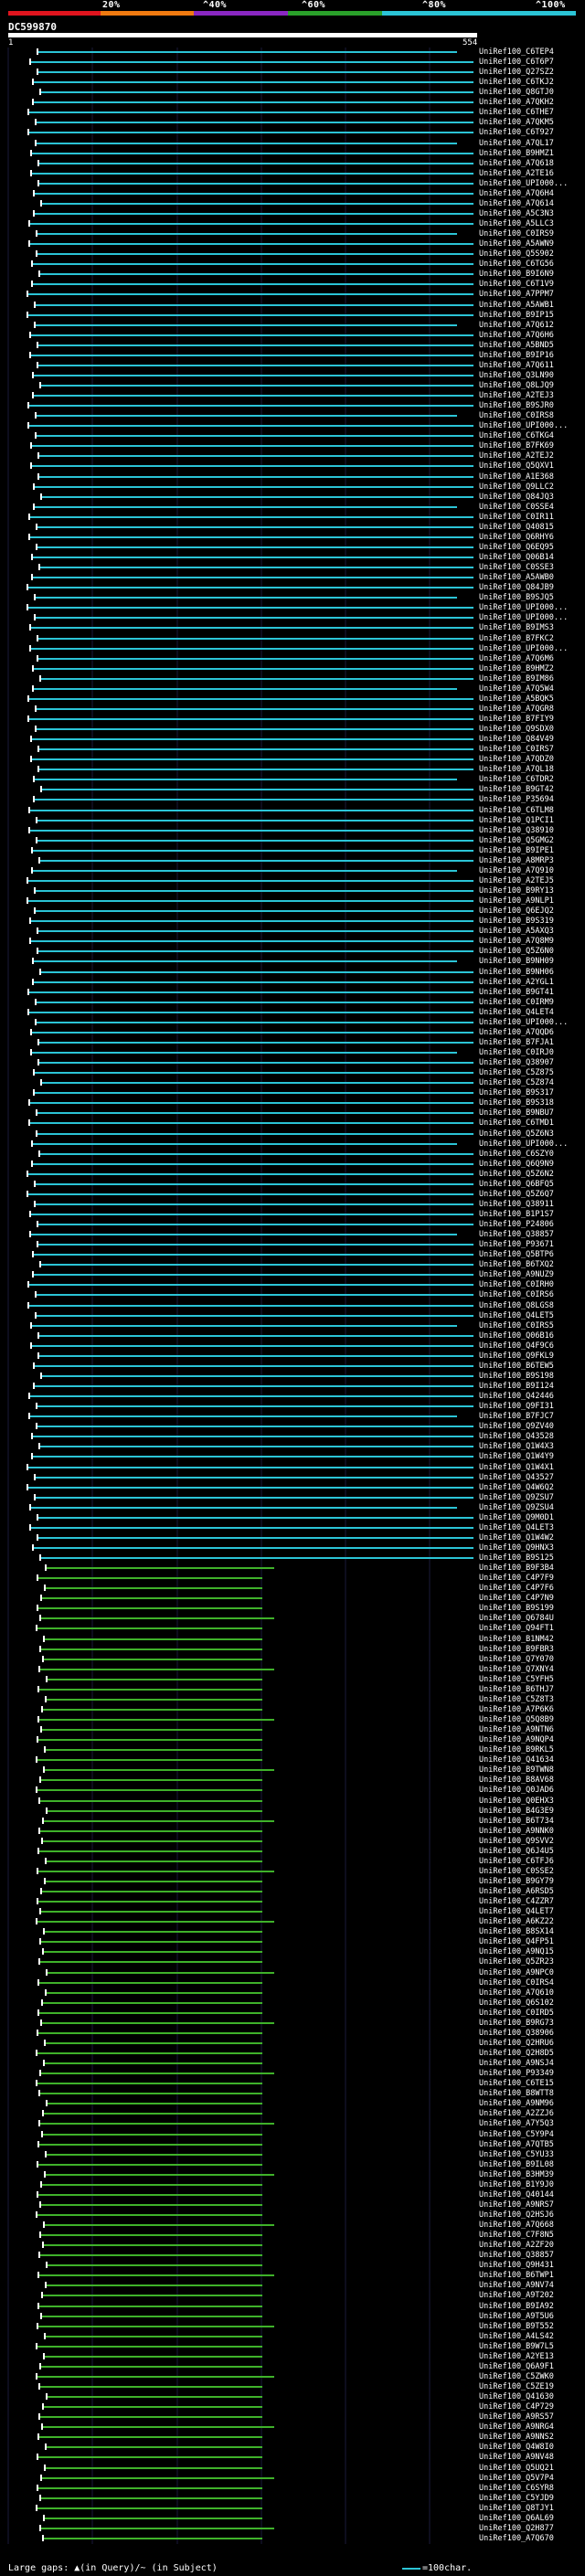 The image size is (585, 2576). Describe the element at coordinates (516, 1841) in the screenshot. I see `hit-label: UniRef100_Q9SVV2` at that location.